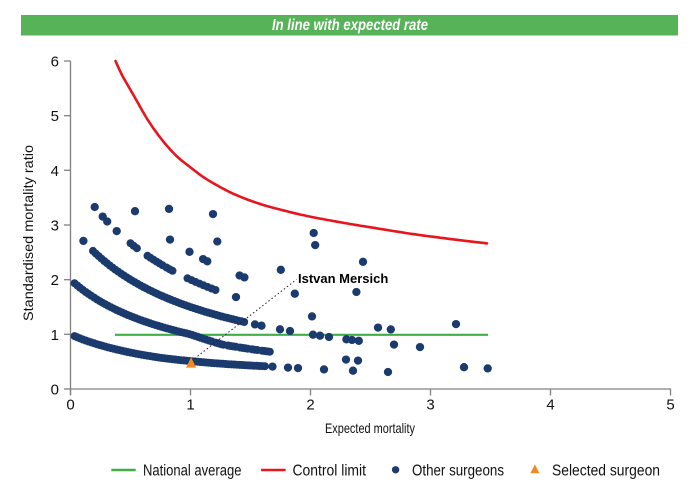 The image size is (700, 500). I want to click on svg-text: 6, so click(55, 62).